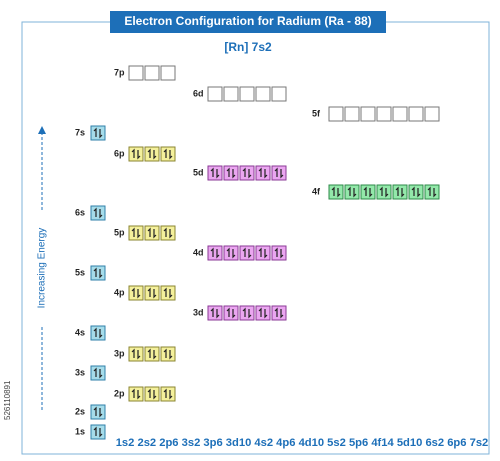 This screenshot has height=461, width=500. I want to click on orbital-label: 5d, so click(198, 172).